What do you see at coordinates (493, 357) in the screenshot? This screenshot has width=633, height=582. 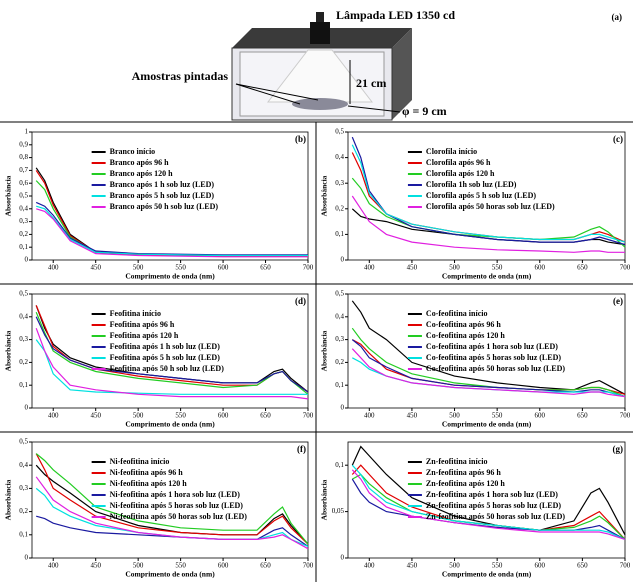 I see `legend-label: Co-feofitina após 5 horas sob luz (LED)` at bounding box center [493, 357].